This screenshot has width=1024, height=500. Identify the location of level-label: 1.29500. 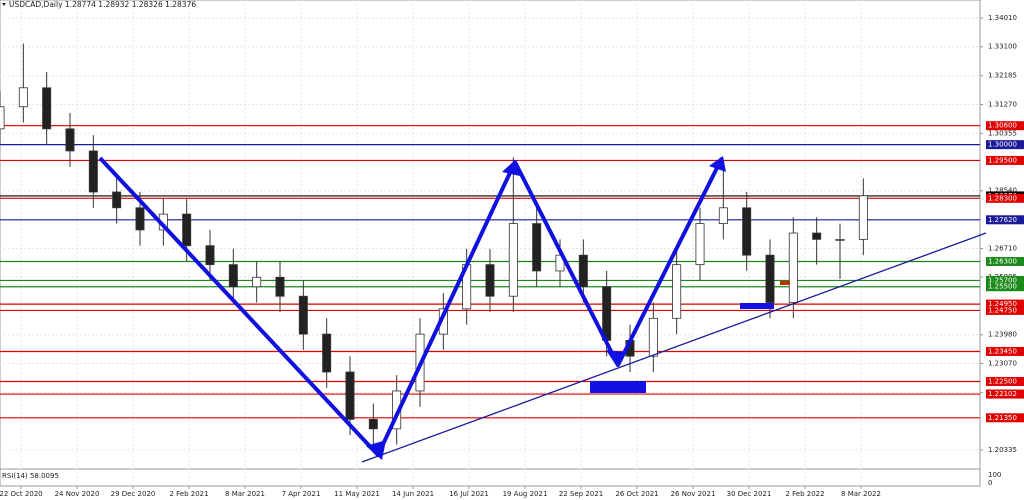
(1002, 160).